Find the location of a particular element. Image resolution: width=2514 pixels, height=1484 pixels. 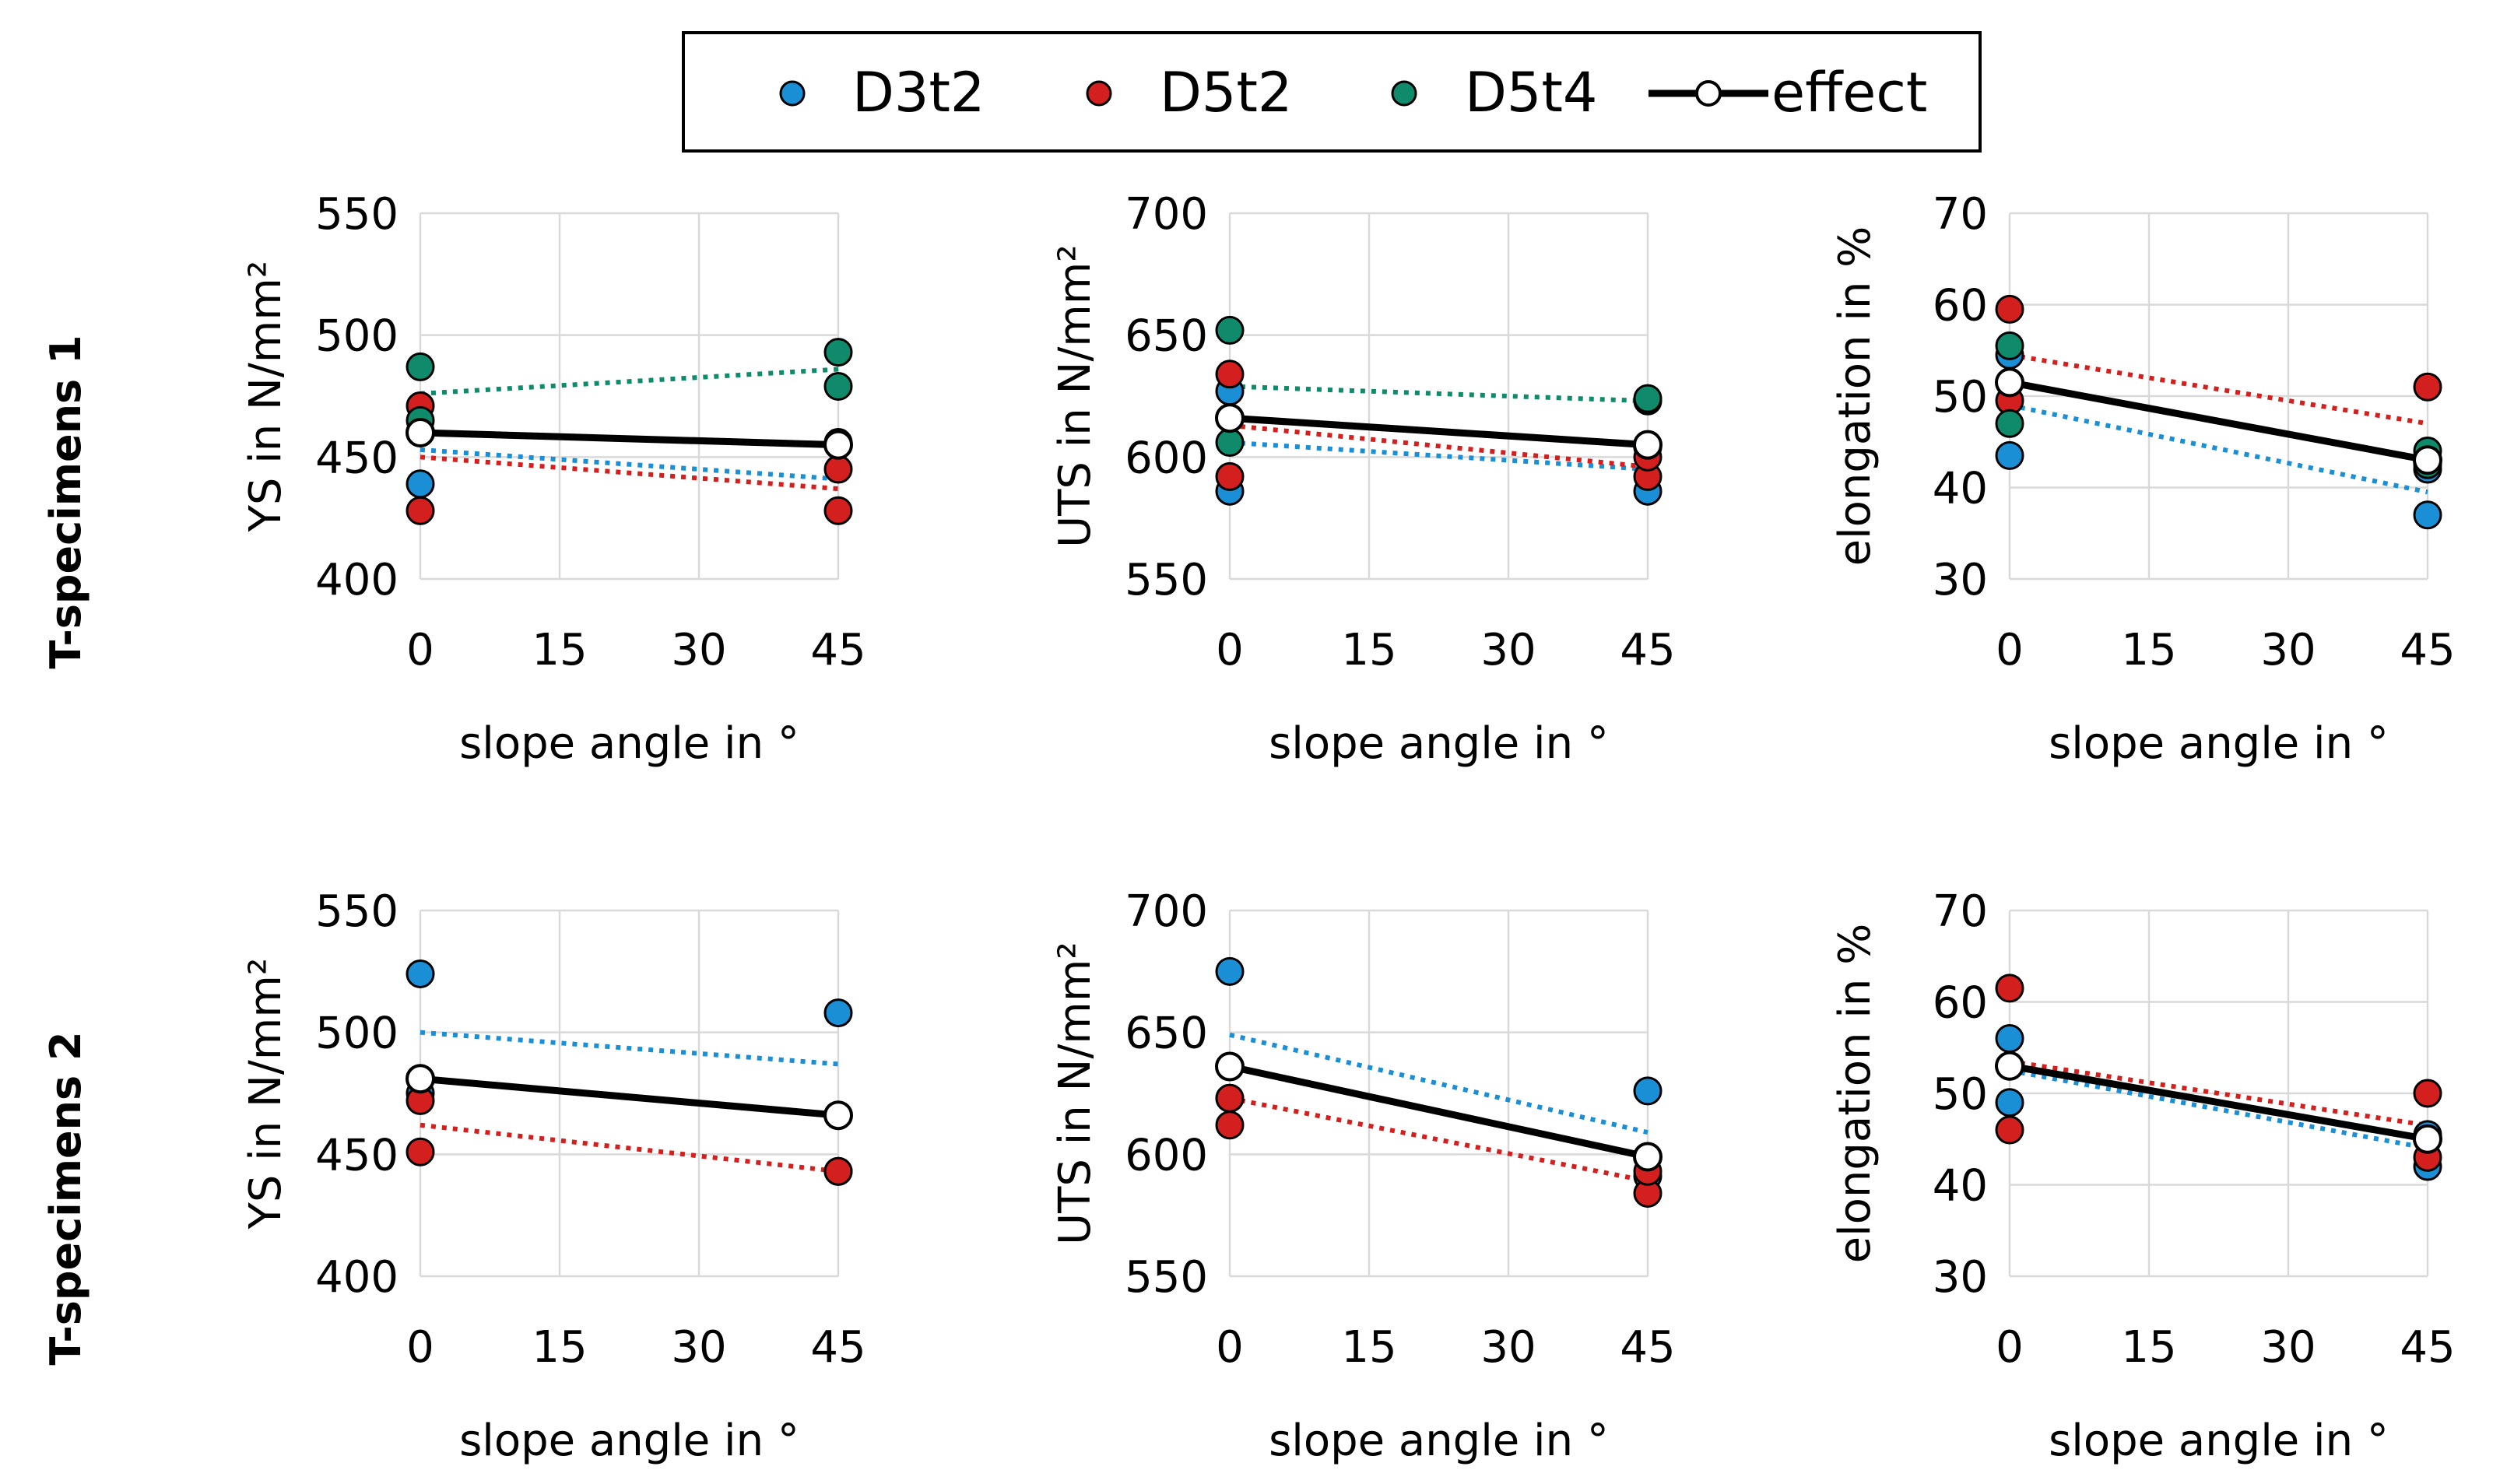

y-tick-label: 50 is located at coordinates (1960, 1094).